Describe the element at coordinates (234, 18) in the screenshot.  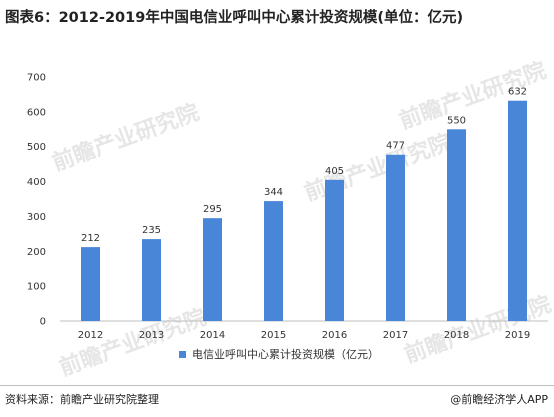
I see `chart-title: 图表6：2012-2019年中国电信业呼叫中心累计投资规模(单位：亿元)` at that location.